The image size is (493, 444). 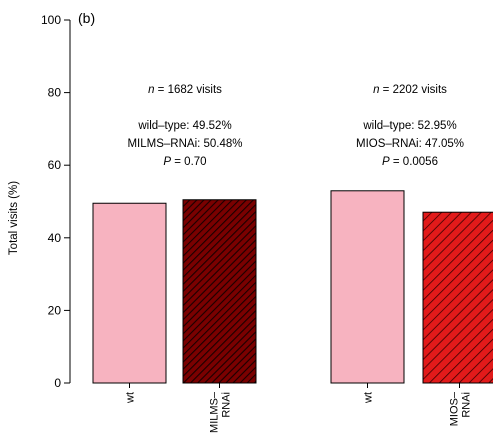 What do you see at coordinates (56, 201) in the screenshot?
I see `y-axis: 0 20 40 60 80 100` at bounding box center [56, 201].